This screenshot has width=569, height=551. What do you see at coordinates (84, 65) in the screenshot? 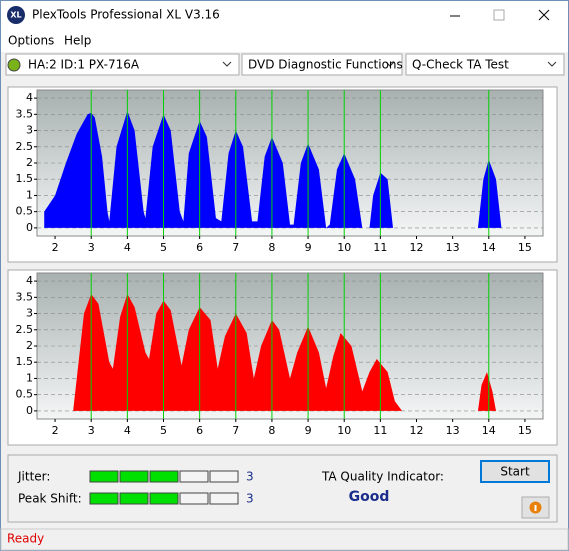
I see `dropdown-label: HA:2 ID:1 PX-716A` at bounding box center [84, 65].